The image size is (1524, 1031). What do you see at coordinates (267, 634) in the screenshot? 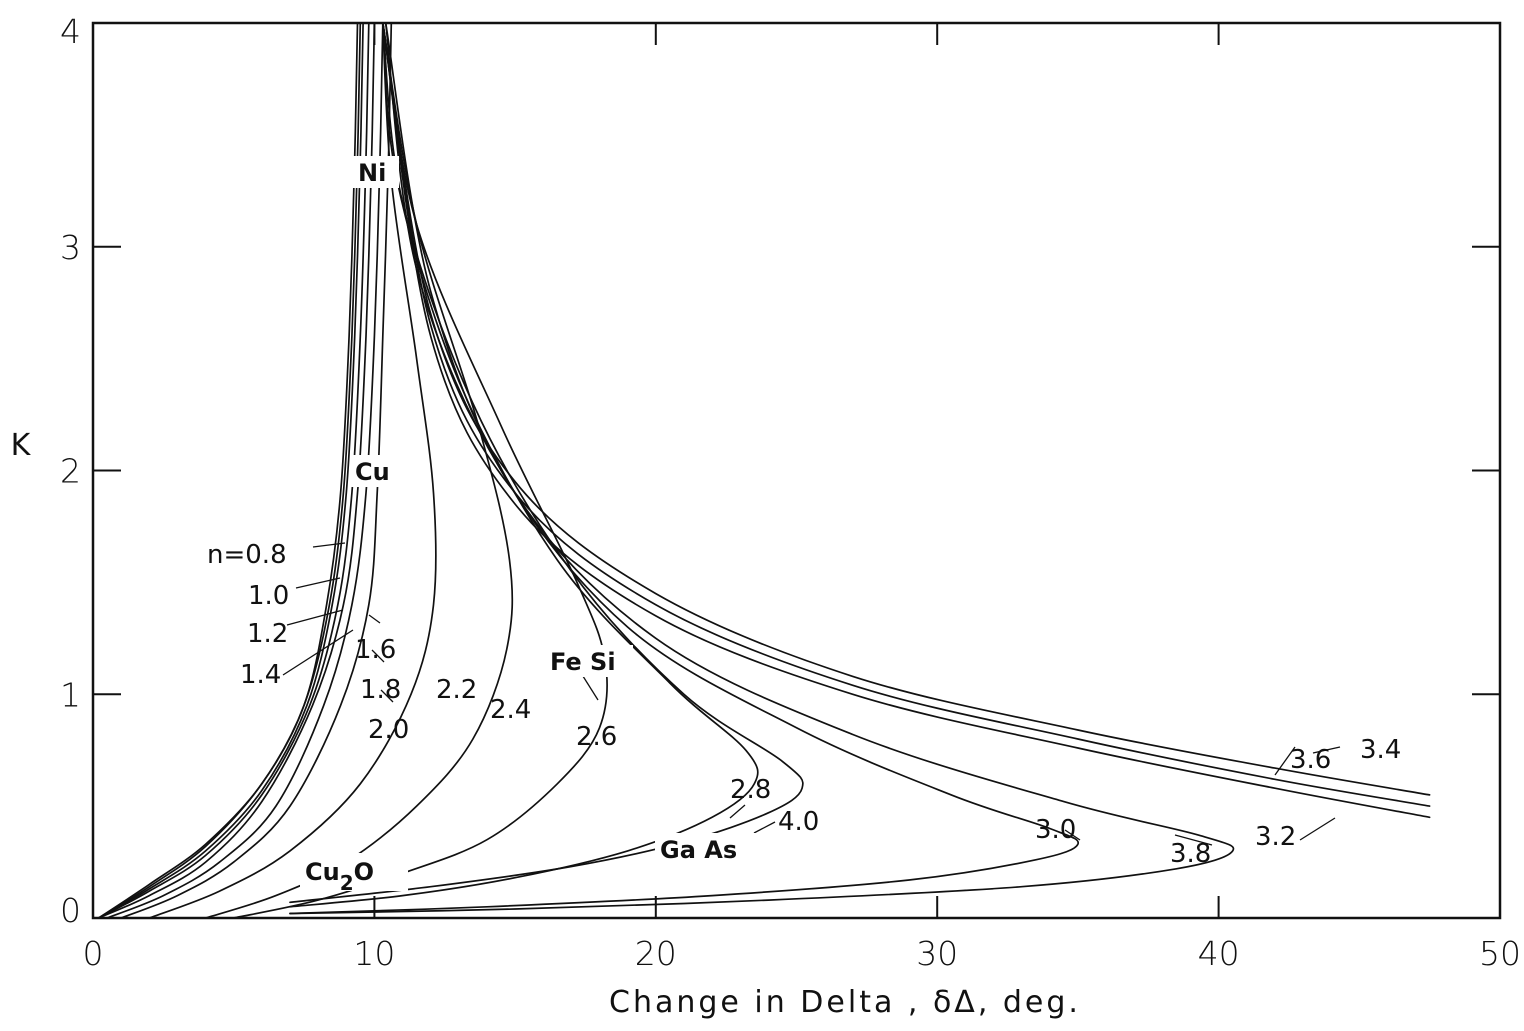
I see `curve-label-n12: 1.2` at bounding box center [267, 634].